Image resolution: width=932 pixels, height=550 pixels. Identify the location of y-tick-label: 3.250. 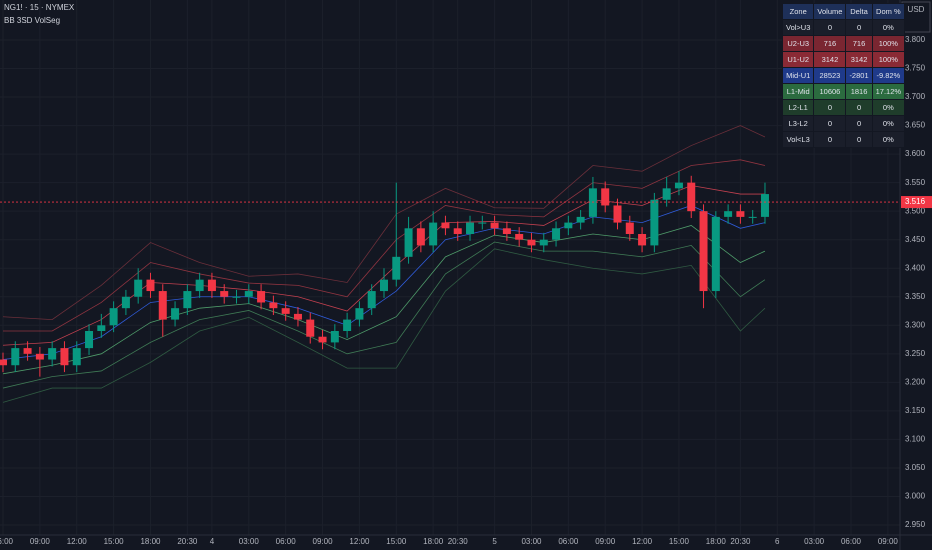
(915, 353).